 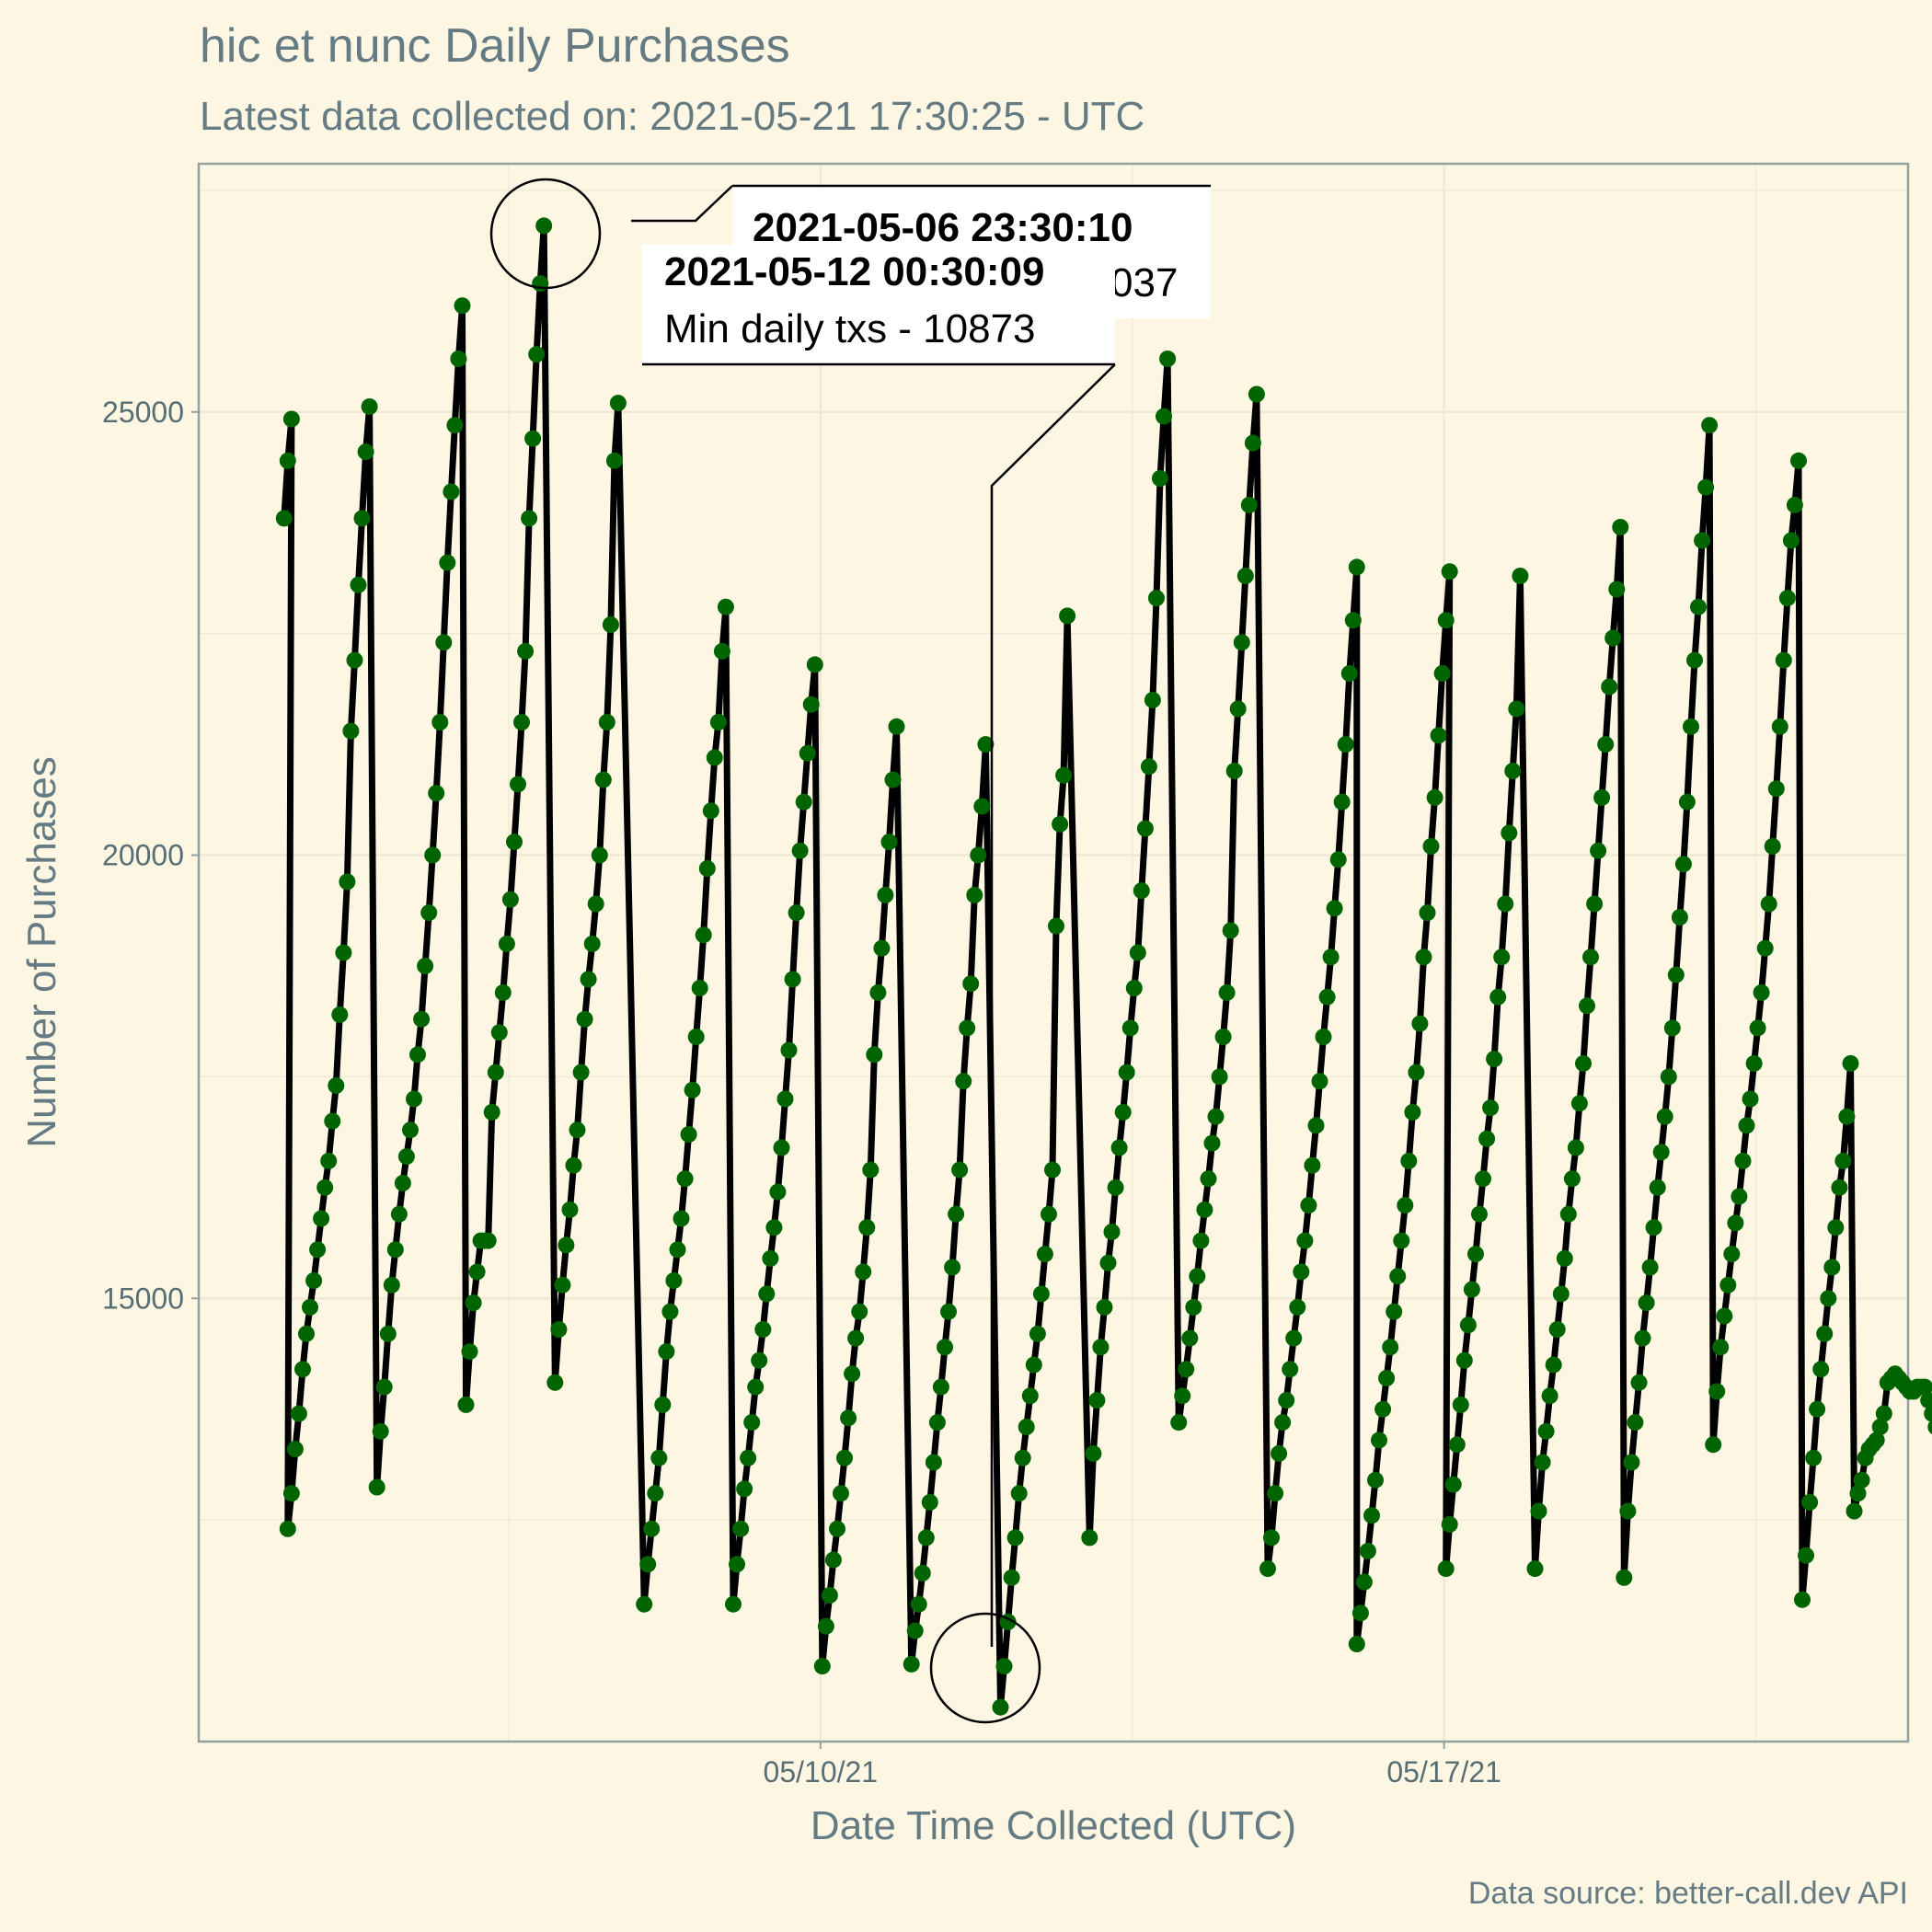 I want to click on max-leader-line, so click(x=682, y=204).